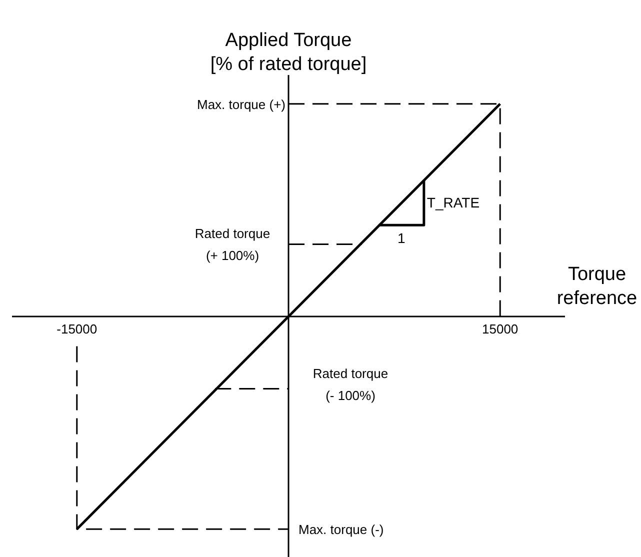 Image resolution: width=641 pixels, height=557 pixels. I want to click on y-axis-title: Applied Torque [% of rated torque], so click(288, 52).